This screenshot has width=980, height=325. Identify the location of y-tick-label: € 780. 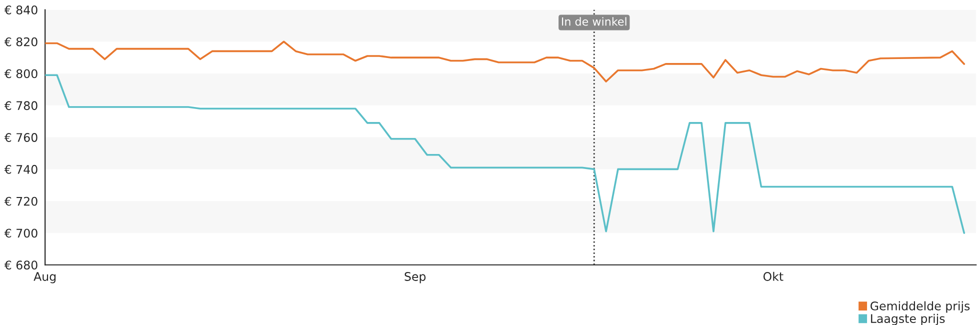
(21, 105).